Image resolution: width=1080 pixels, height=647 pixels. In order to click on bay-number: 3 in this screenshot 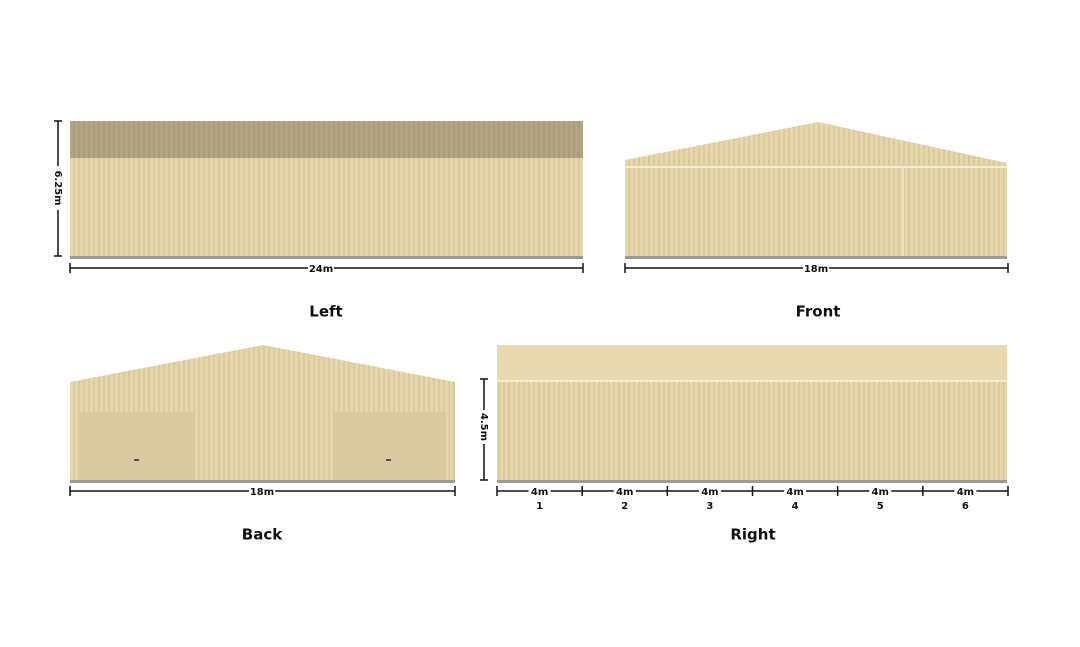, I will do `click(709, 506)`.